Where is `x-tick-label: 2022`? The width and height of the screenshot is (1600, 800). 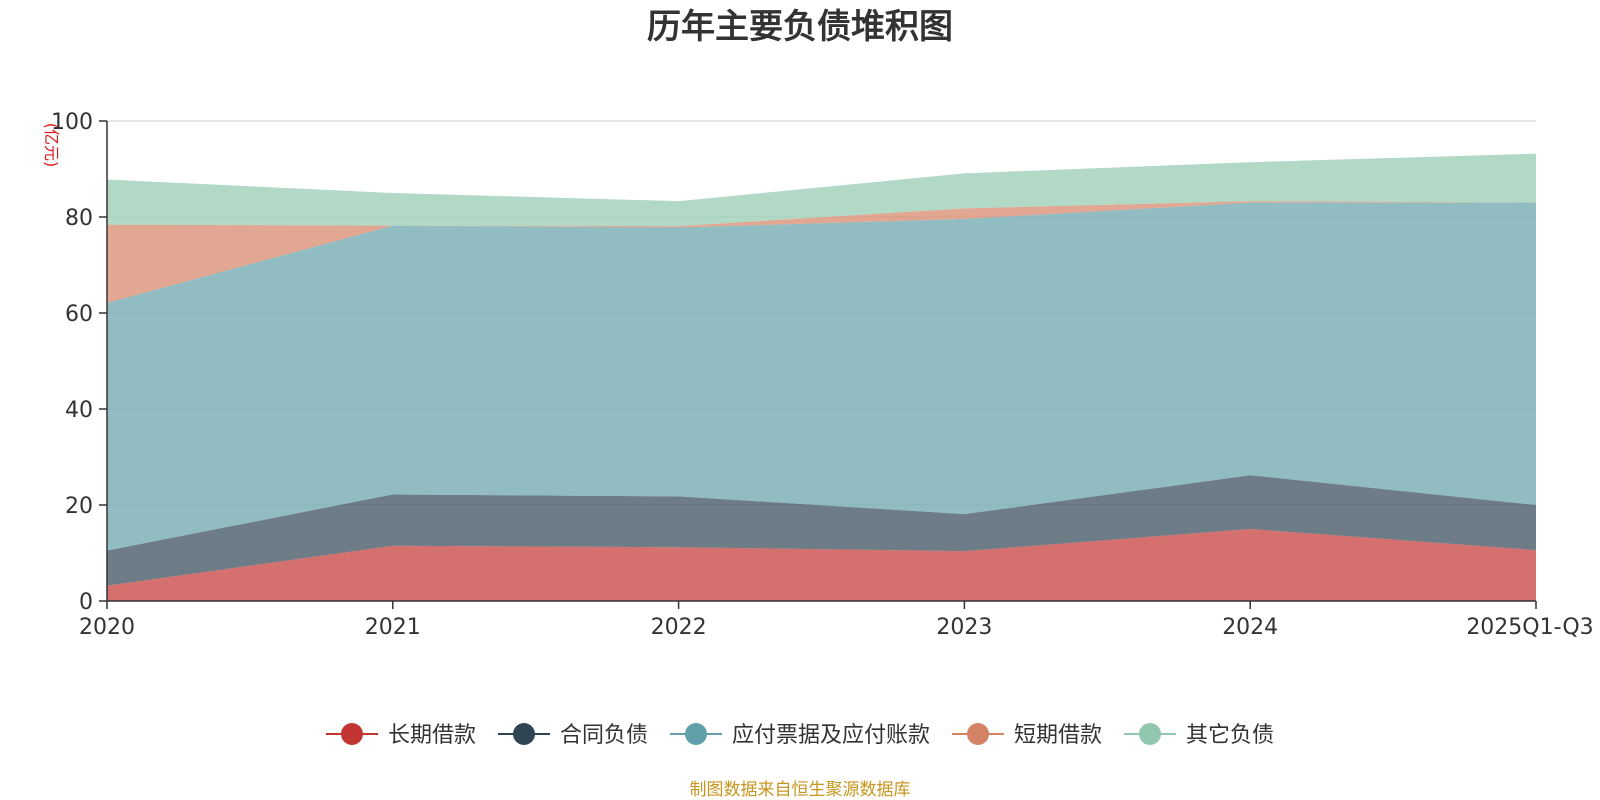 x-tick-label: 2022 is located at coordinates (679, 627).